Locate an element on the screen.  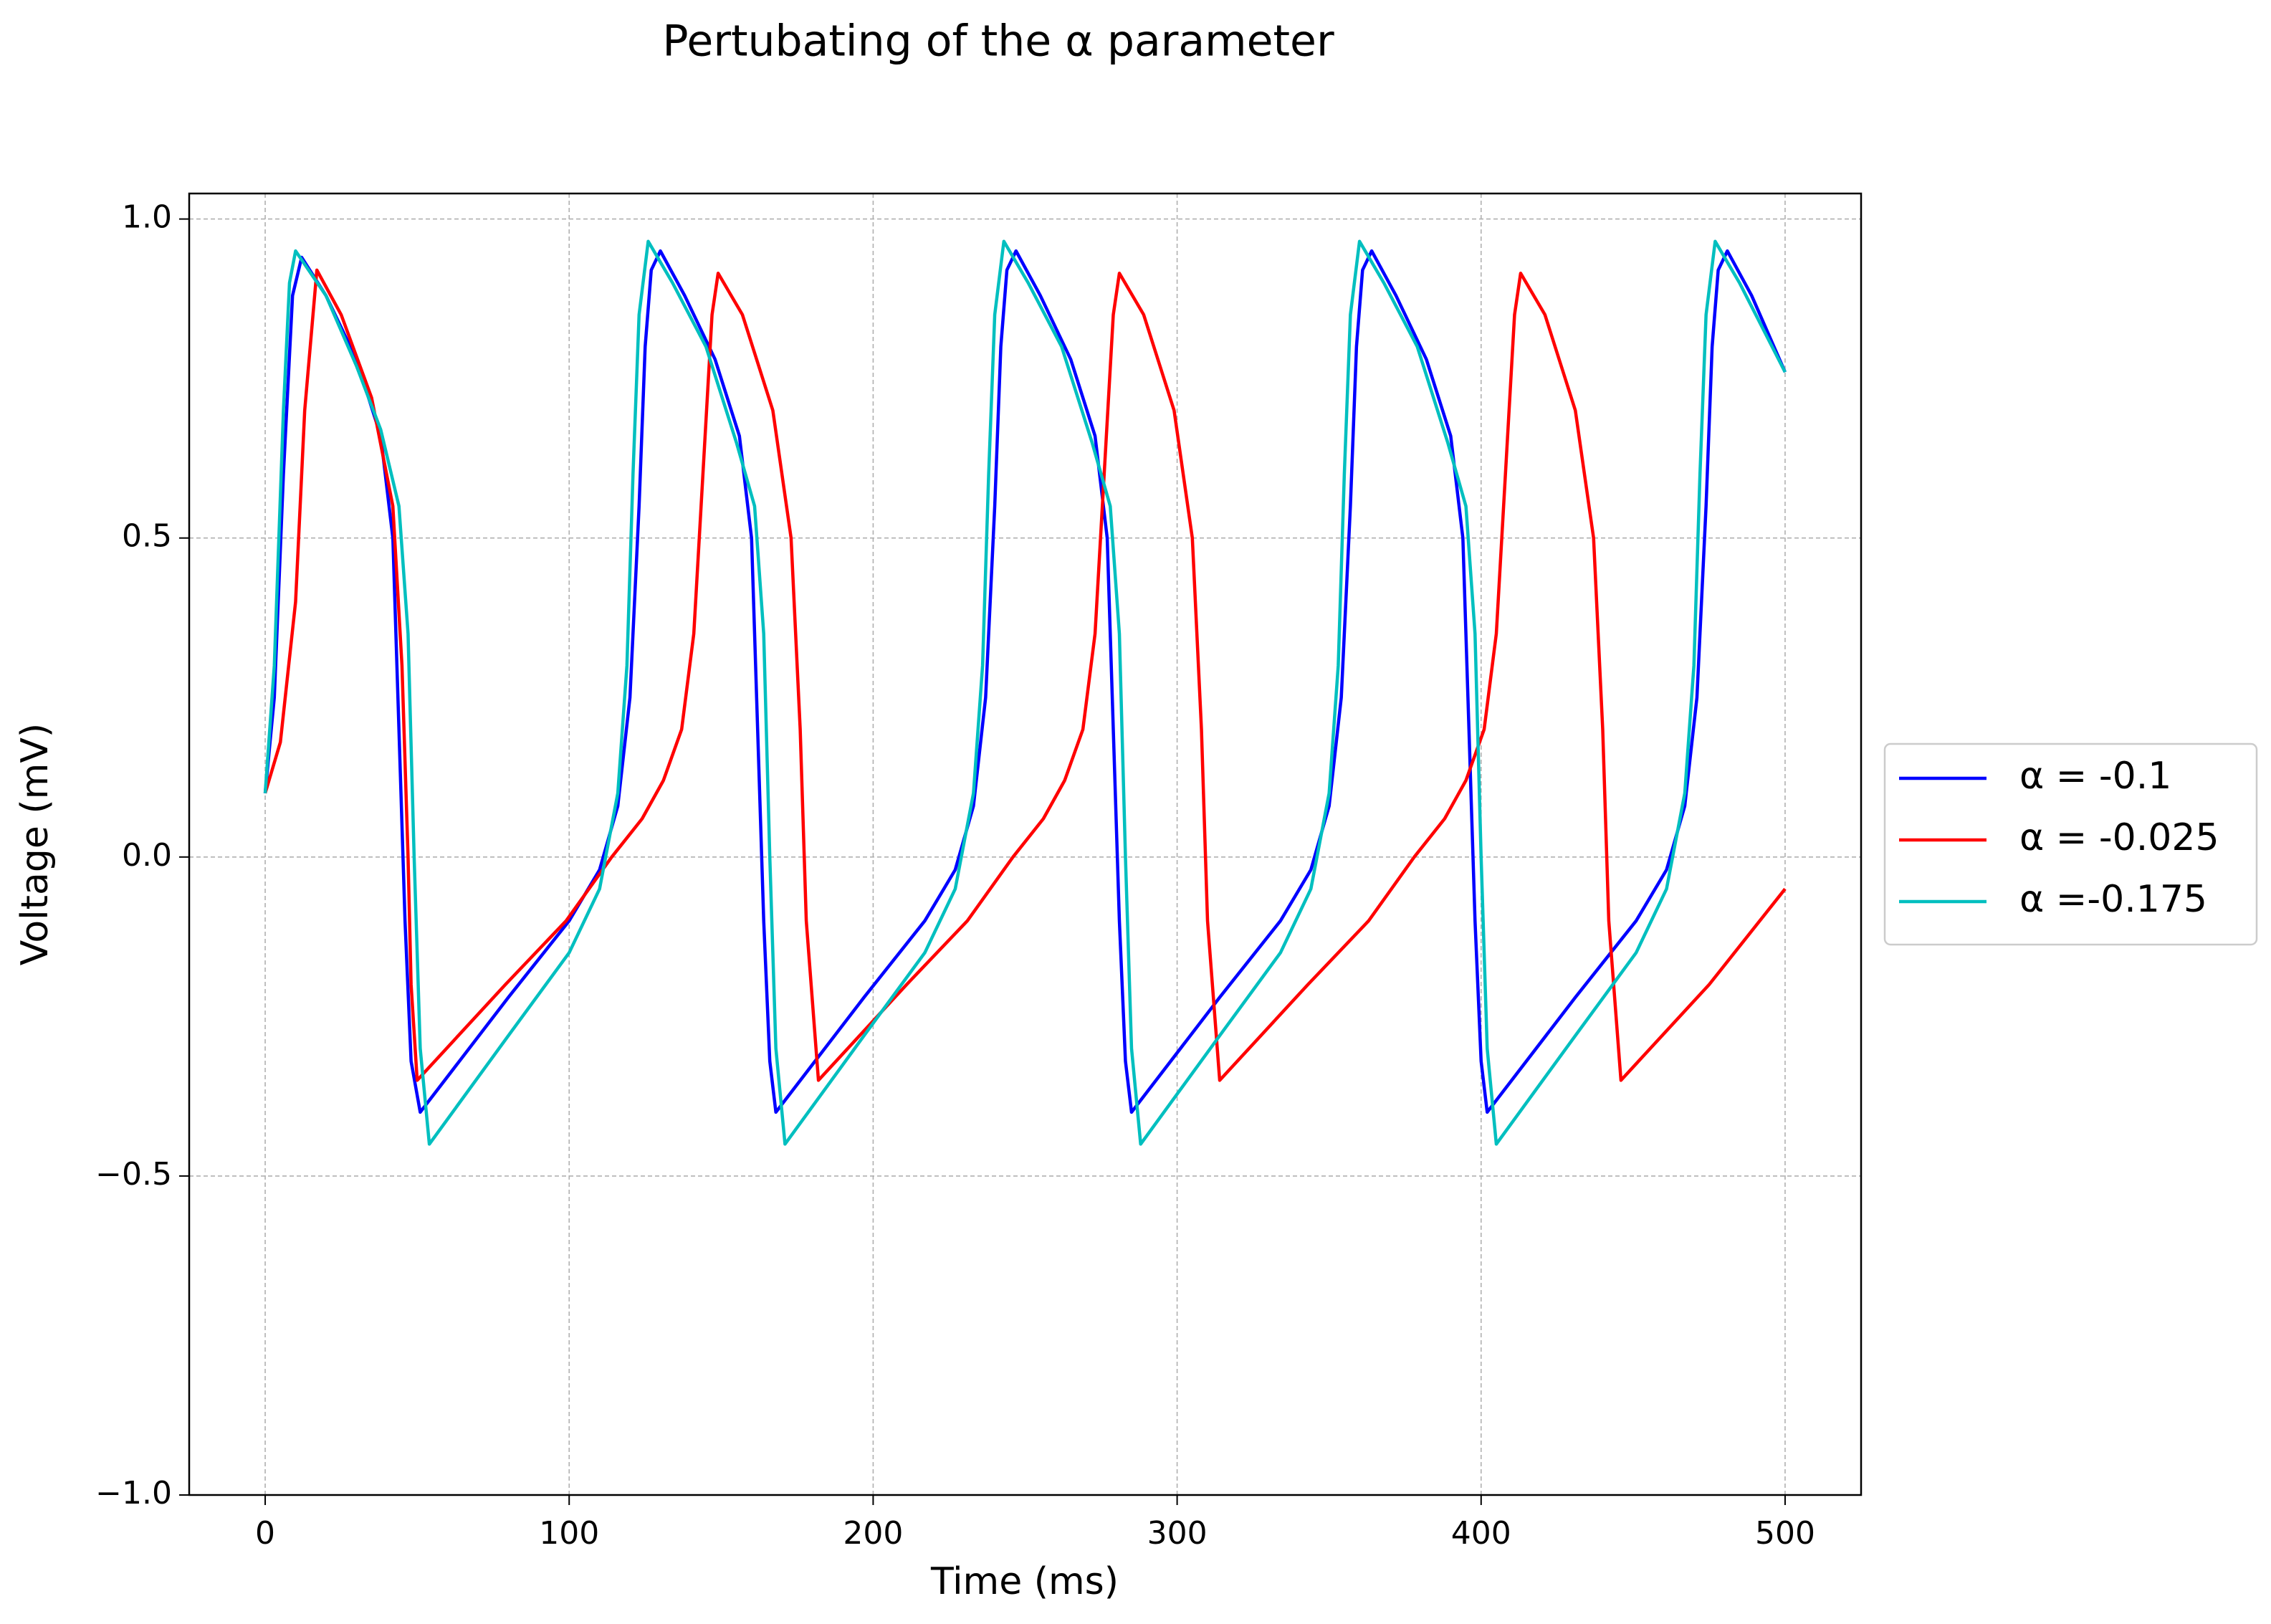
legend-box is located at coordinates (2070, 844).